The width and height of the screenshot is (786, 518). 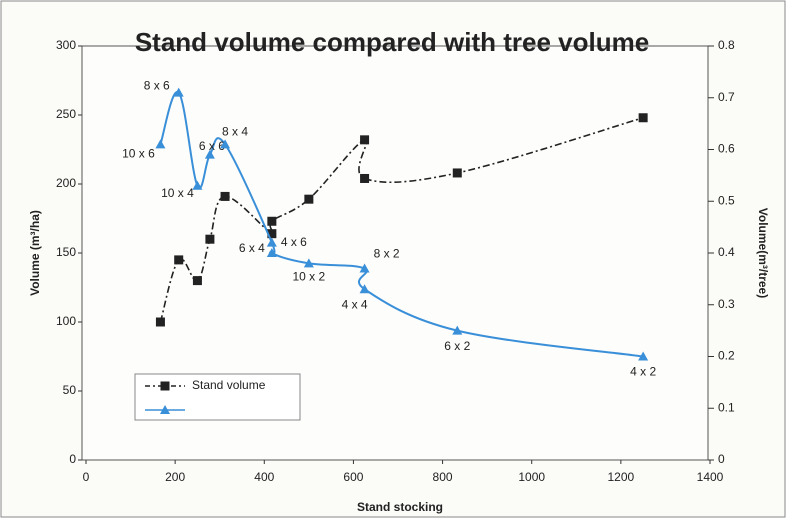 What do you see at coordinates (387, 254) in the screenshot?
I see `point-label: 8 x 2` at bounding box center [387, 254].